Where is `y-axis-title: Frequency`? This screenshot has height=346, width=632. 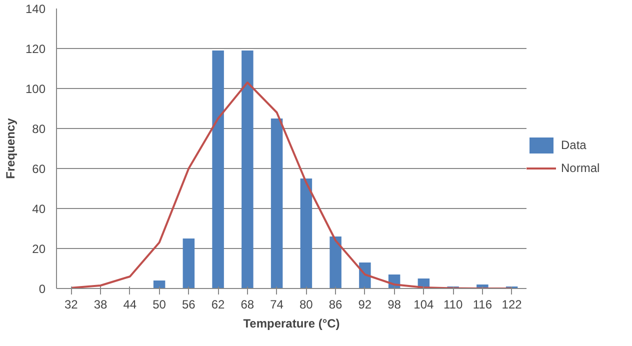
y-axis-title: Frequency is located at coordinates (10, 148).